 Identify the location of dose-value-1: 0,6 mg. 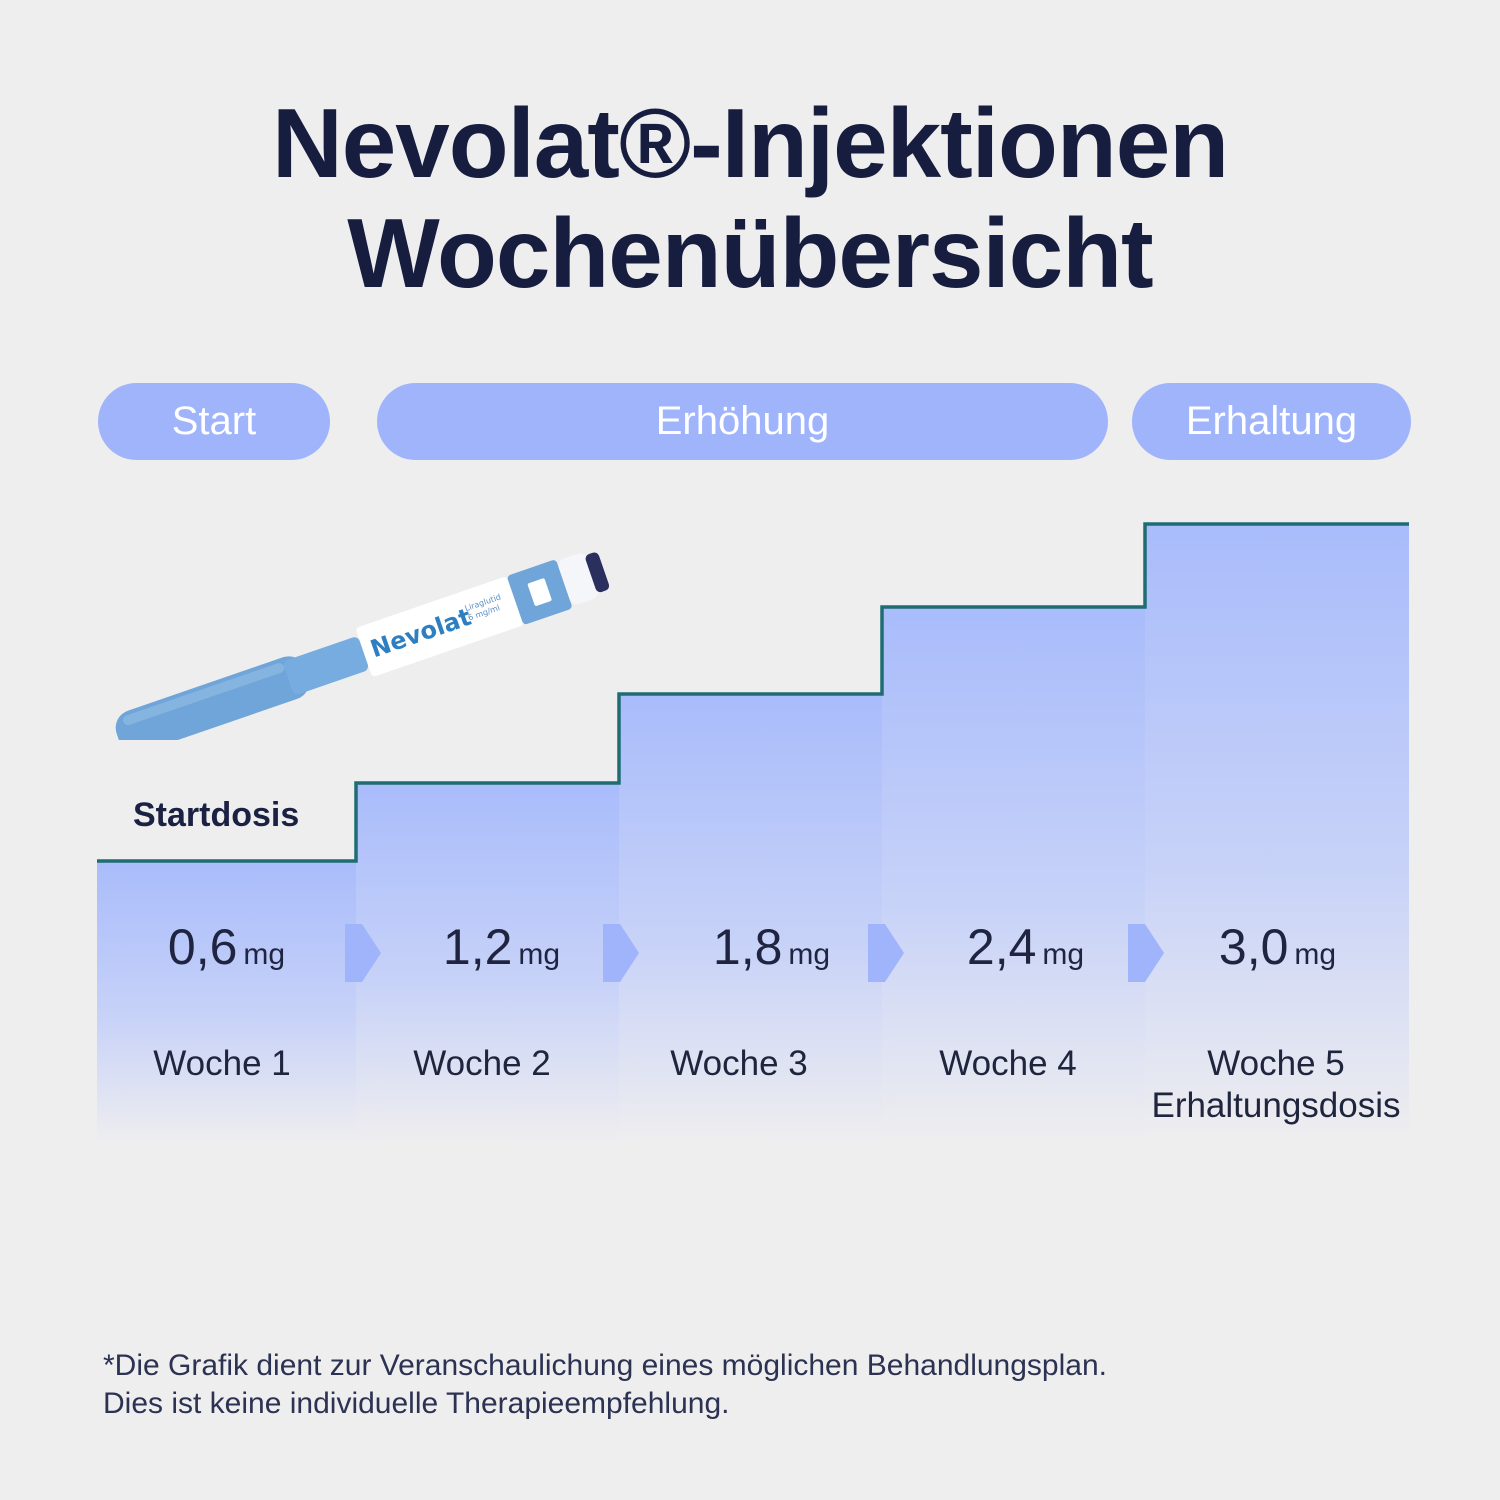
(226, 947).